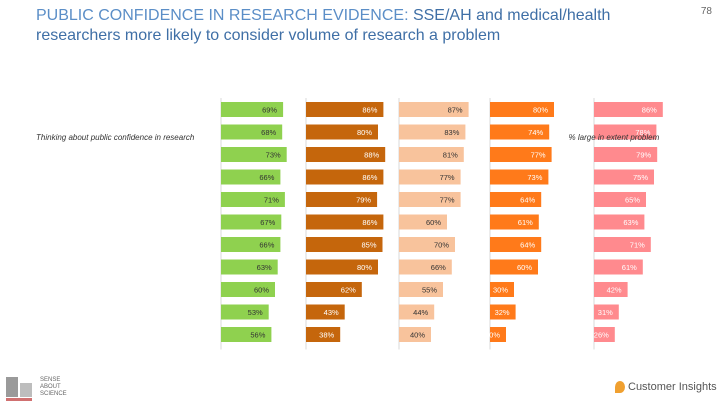  What do you see at coordinates (222, 15) in the screenshot?
I see `title-emphasis: PUBLIC CONFIDENCE IN RESEARCH EVIDENCE:` at bounding box center [222, 15].